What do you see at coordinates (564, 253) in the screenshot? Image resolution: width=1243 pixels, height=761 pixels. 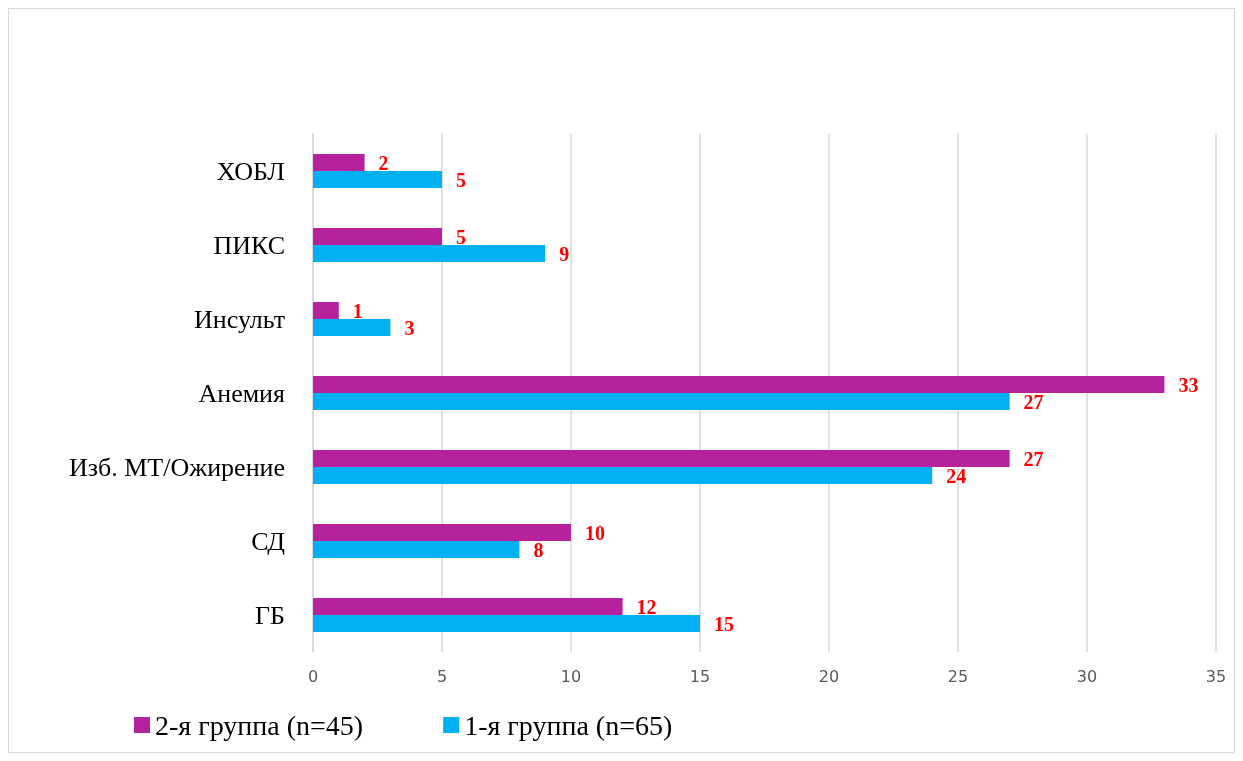 I see `data-label: 9` at bounding box center [564, 253].